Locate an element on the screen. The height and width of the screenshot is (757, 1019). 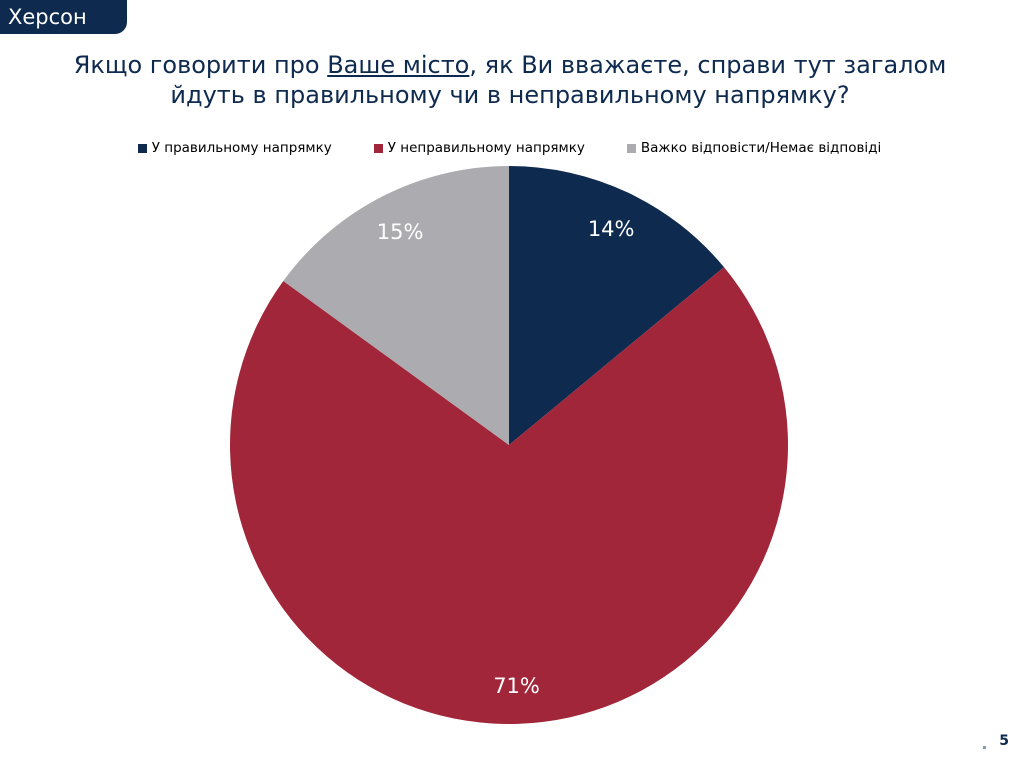
page-number: 5 is located at coordinates (1004, 741).